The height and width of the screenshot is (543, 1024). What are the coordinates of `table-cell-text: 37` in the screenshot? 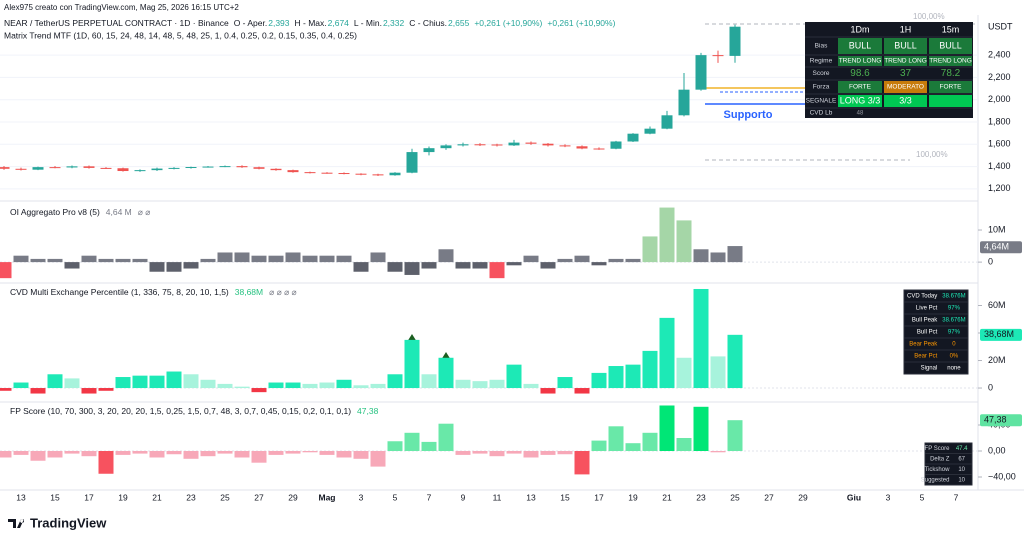 It's located at (906, 73).